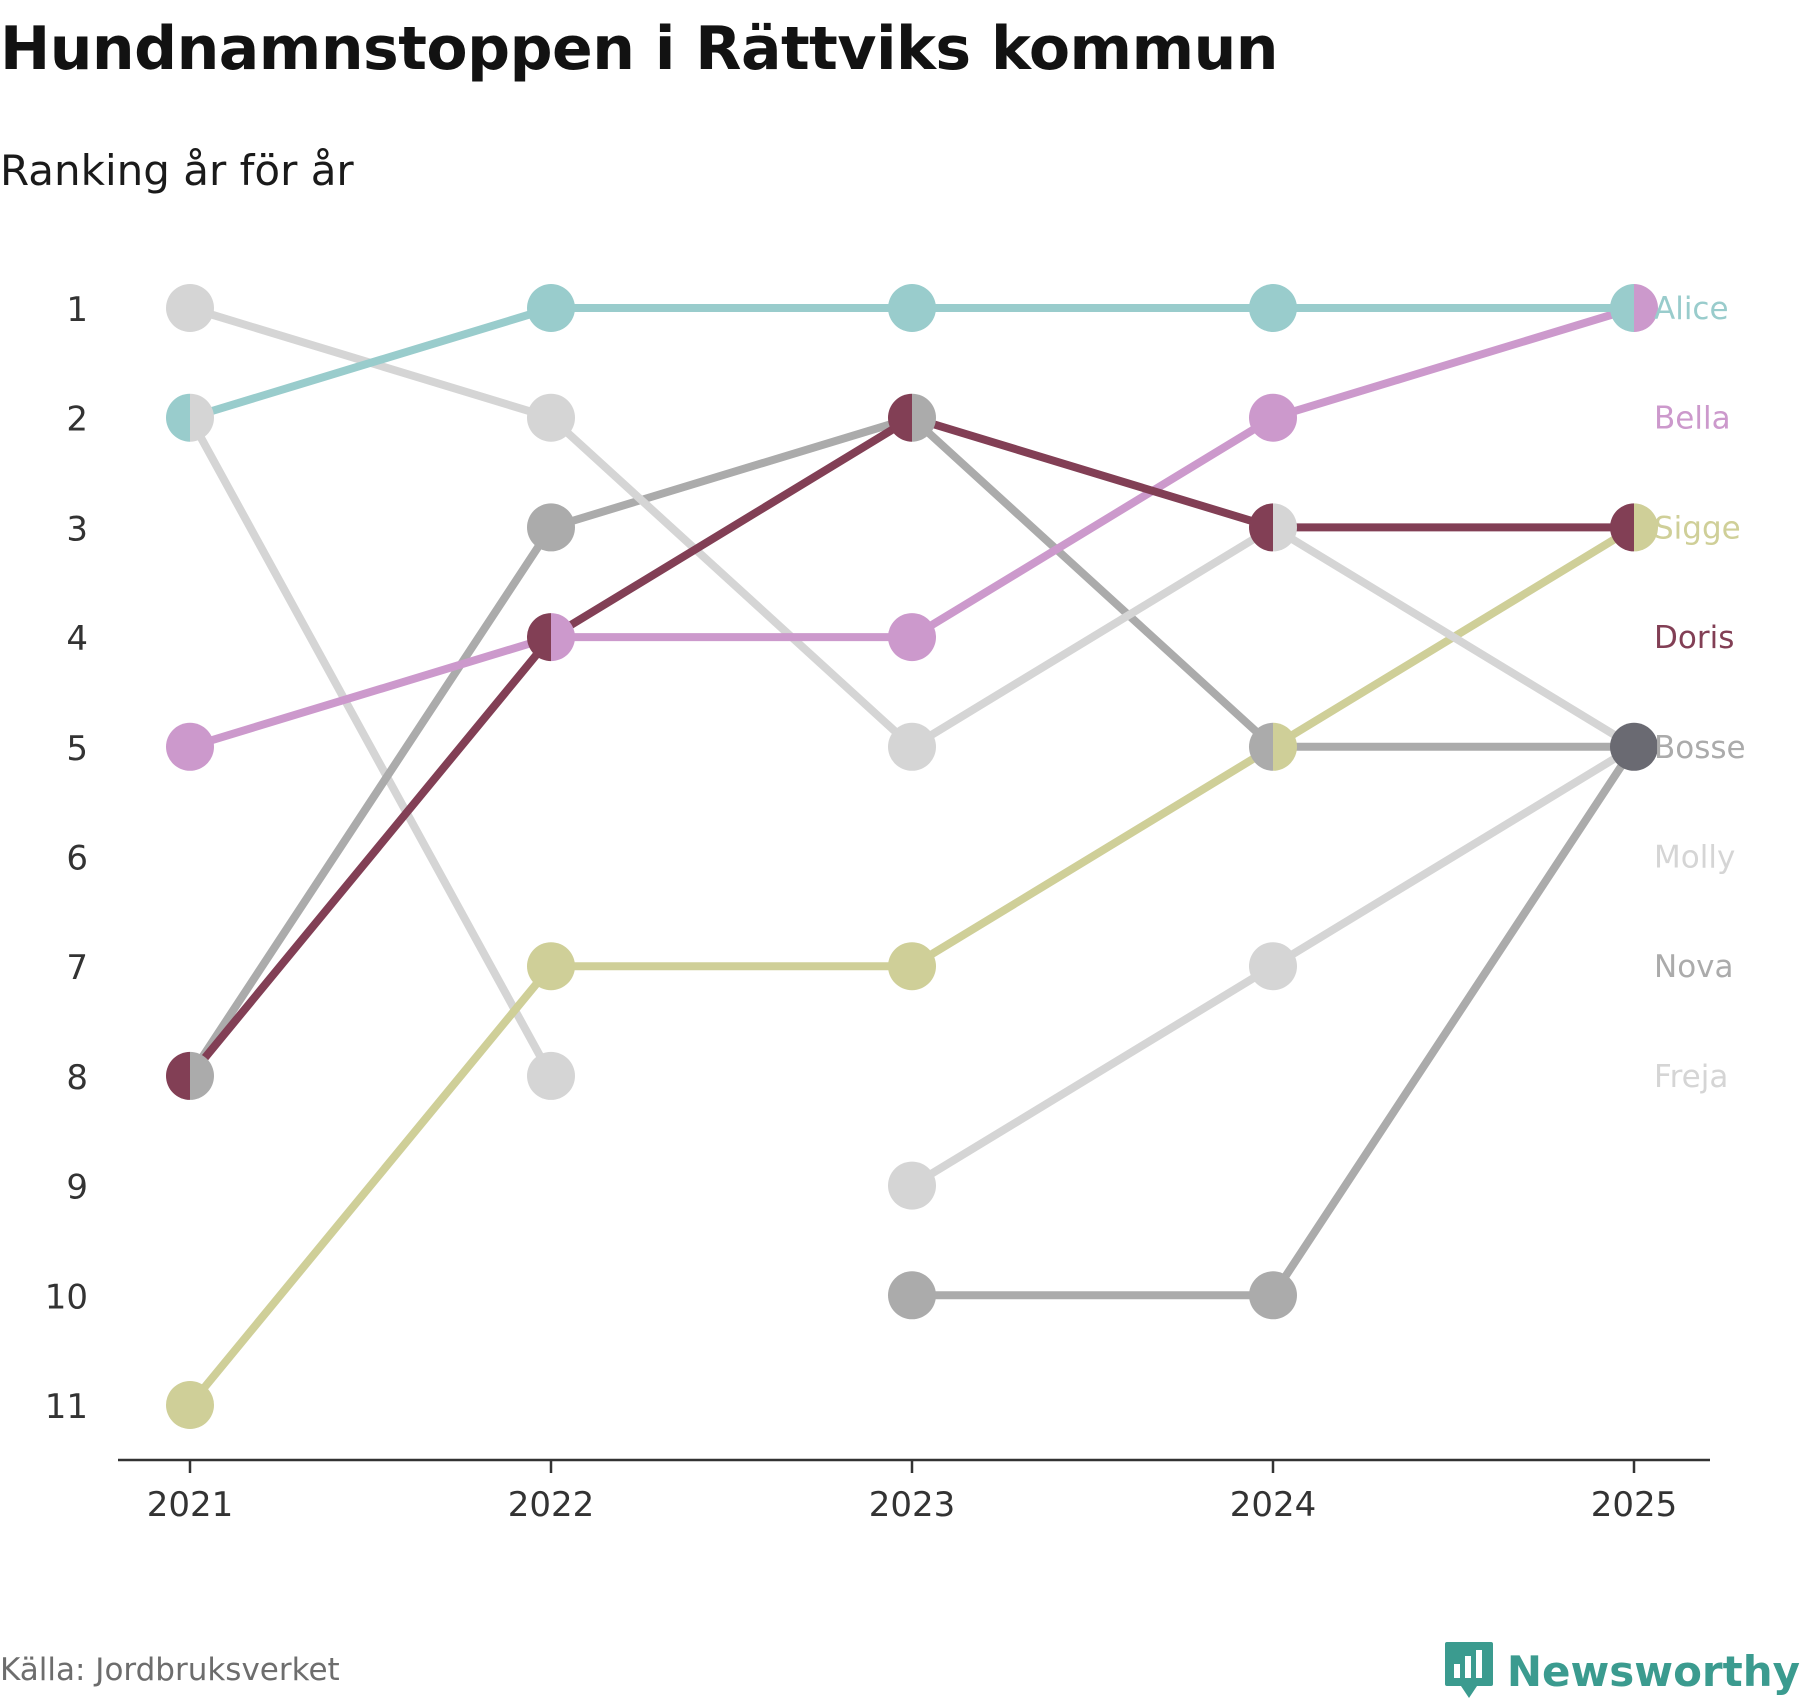  I want to click on point-alice-2021, so click(178, 417).